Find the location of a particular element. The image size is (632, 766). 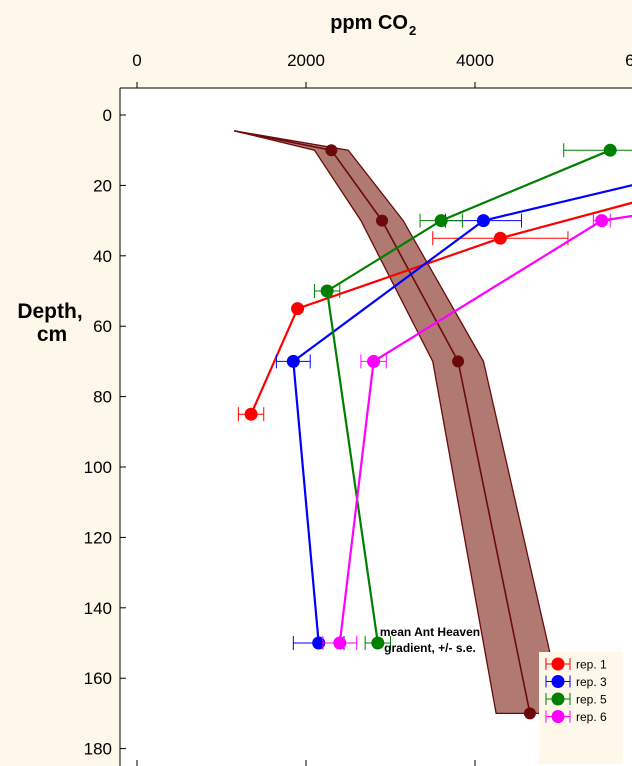

x-axis-title: ppm CO is located at coordinates (369, 23).